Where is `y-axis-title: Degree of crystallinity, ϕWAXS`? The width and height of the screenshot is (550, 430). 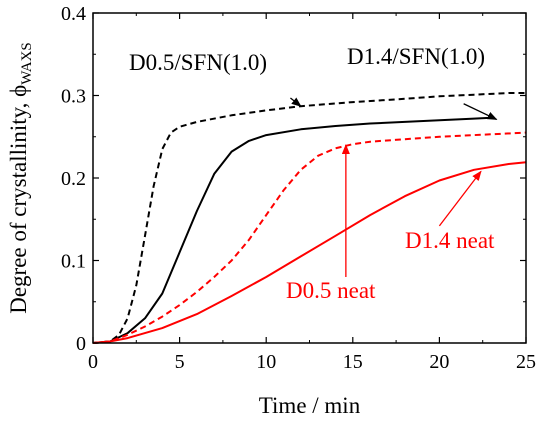
y-axis-title: Degree of crystallinity, ϕWAXS is located at coordinates (20, 178).